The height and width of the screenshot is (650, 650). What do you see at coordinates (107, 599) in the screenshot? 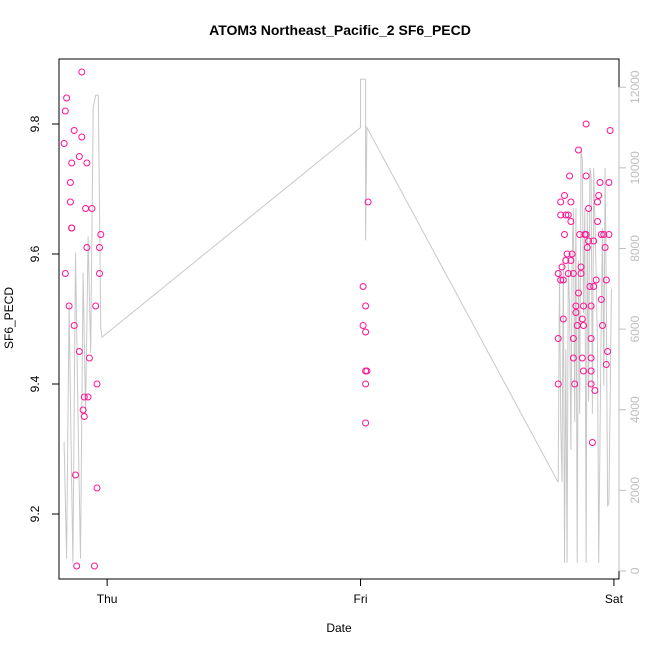
I see `x-tick-label: Thu` at bounding box center [107, 599].